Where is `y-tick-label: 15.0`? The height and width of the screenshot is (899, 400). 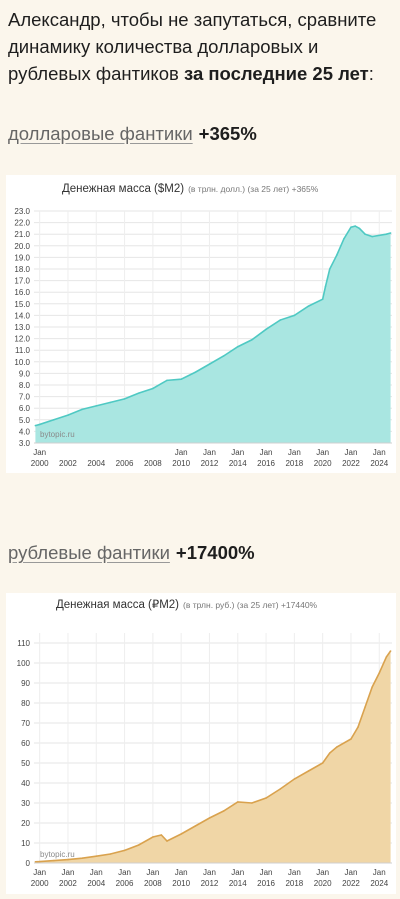 y-tick-label: 15.0 is located at coordinates (22, 304).